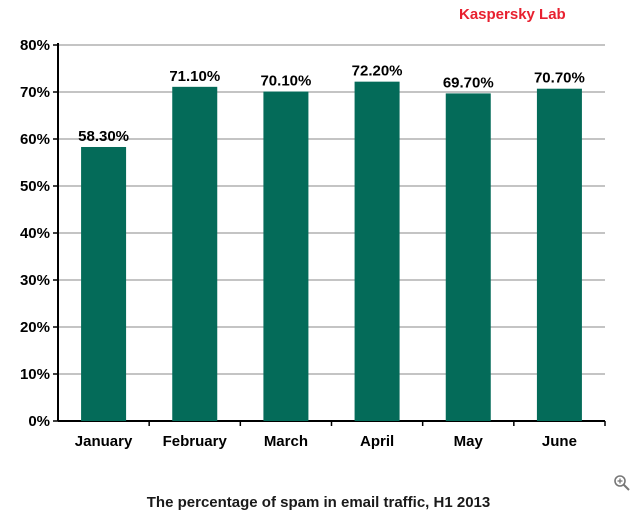 The image size is (637, 529). Describe the element at coordinates (39, 421) in the screenshot. I see `y-tick-label: 0%` at that location.